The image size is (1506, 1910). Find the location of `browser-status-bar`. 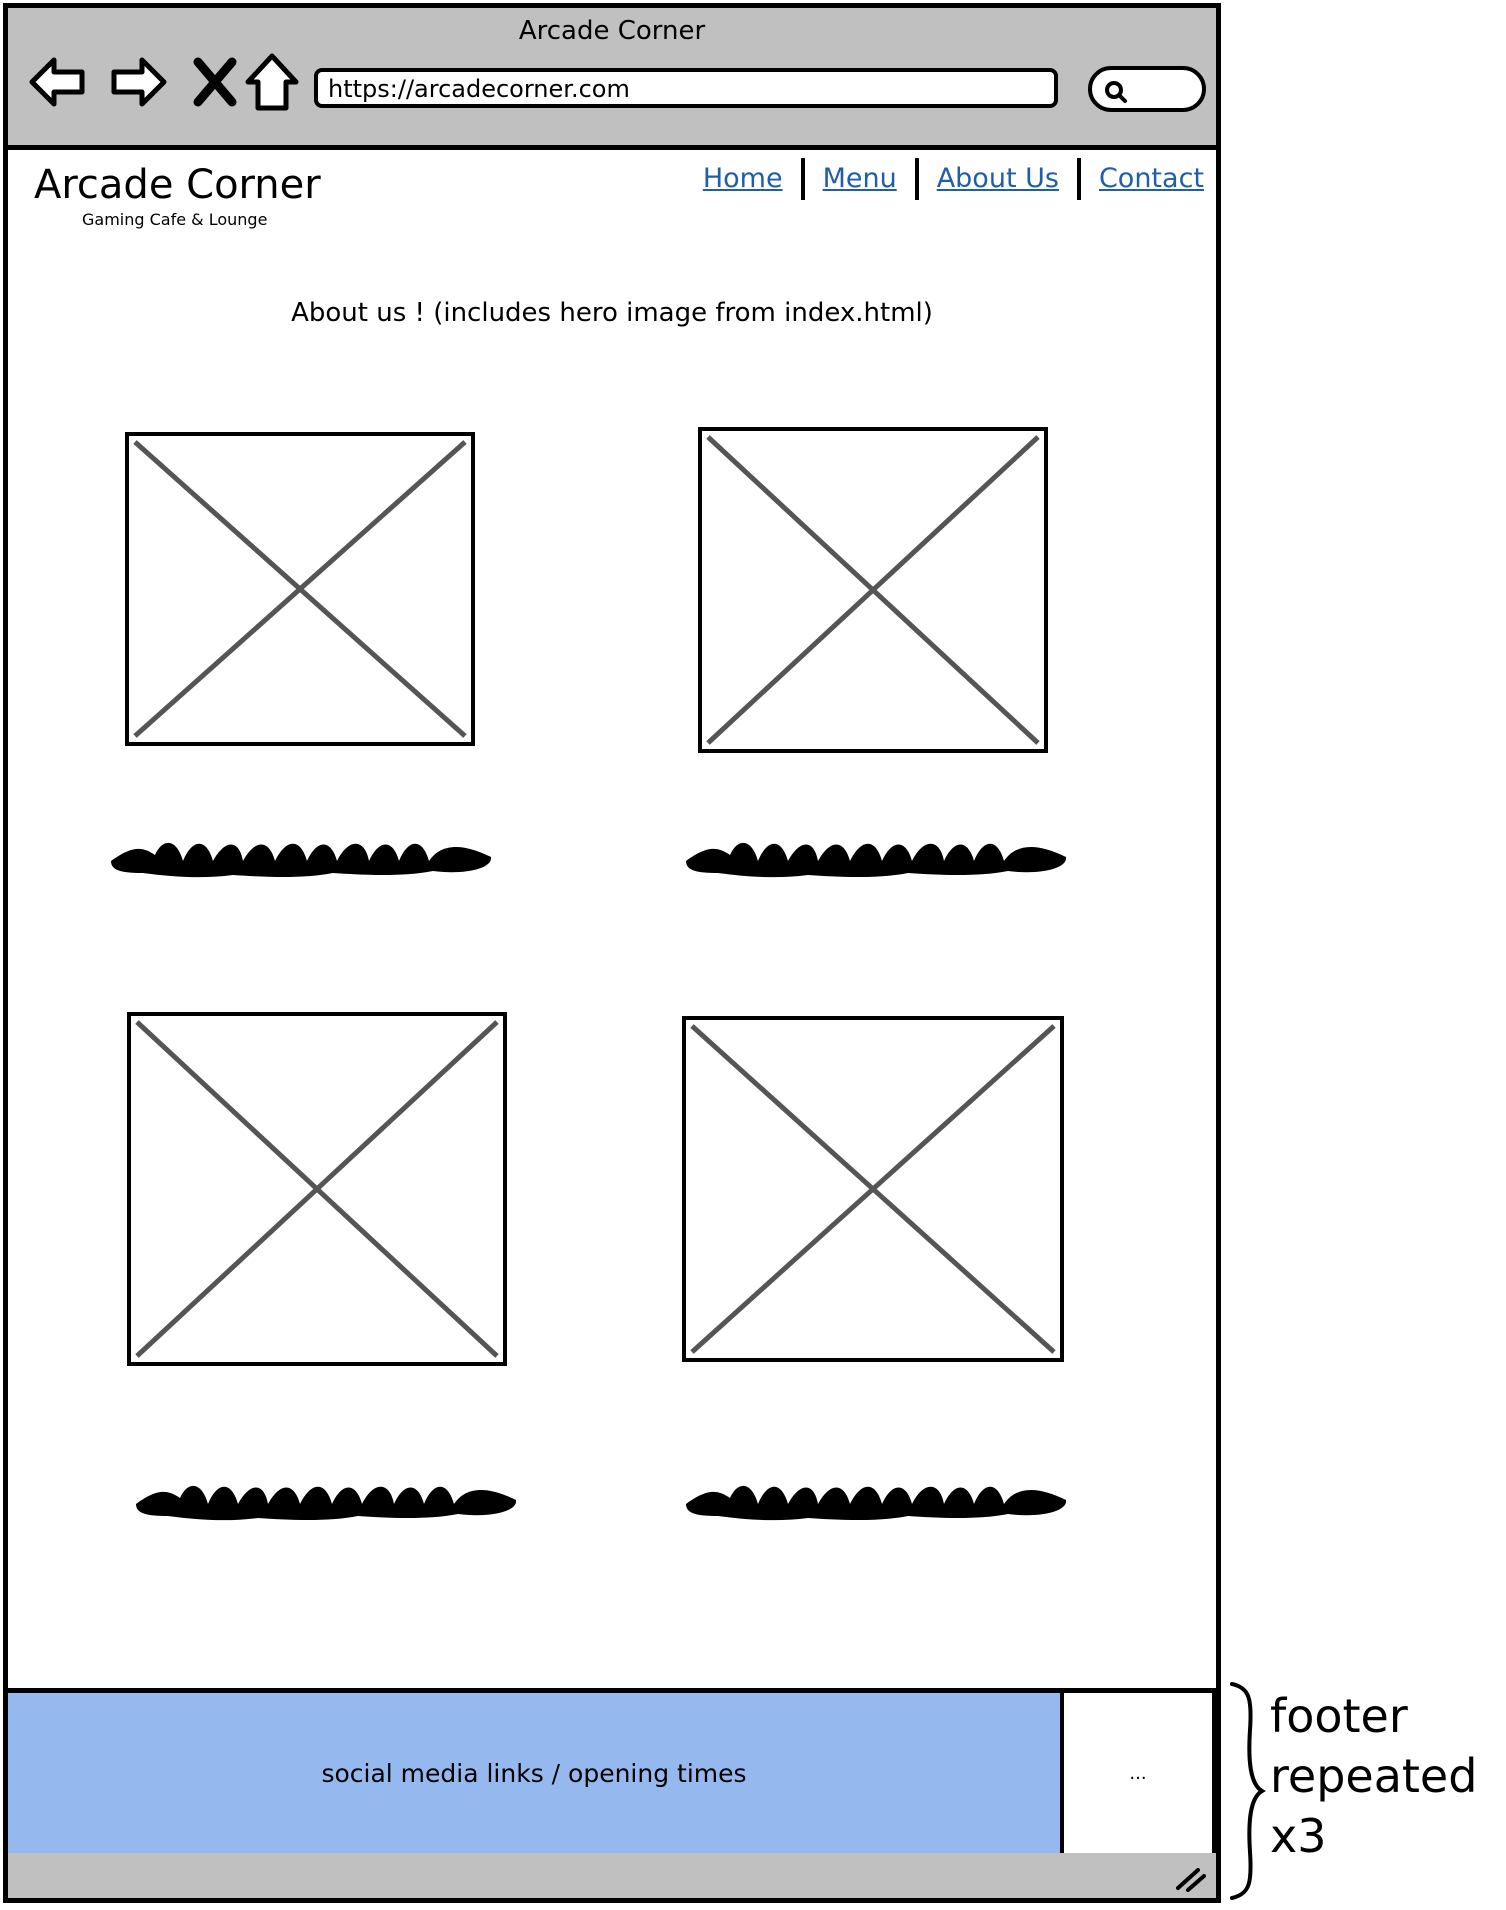

browser-status-bar is located at coordinates (612, 1875).